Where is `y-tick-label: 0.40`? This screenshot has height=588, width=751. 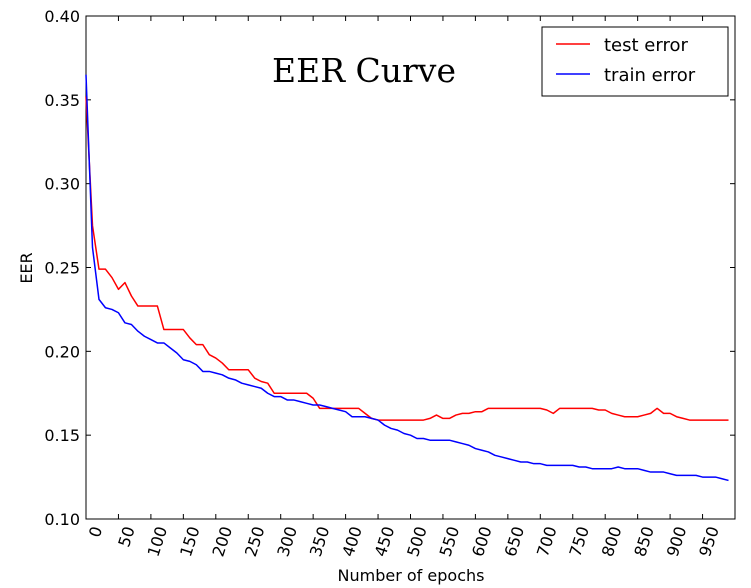 y-tick-label: 0.40 is located at coordinates (62, 16).